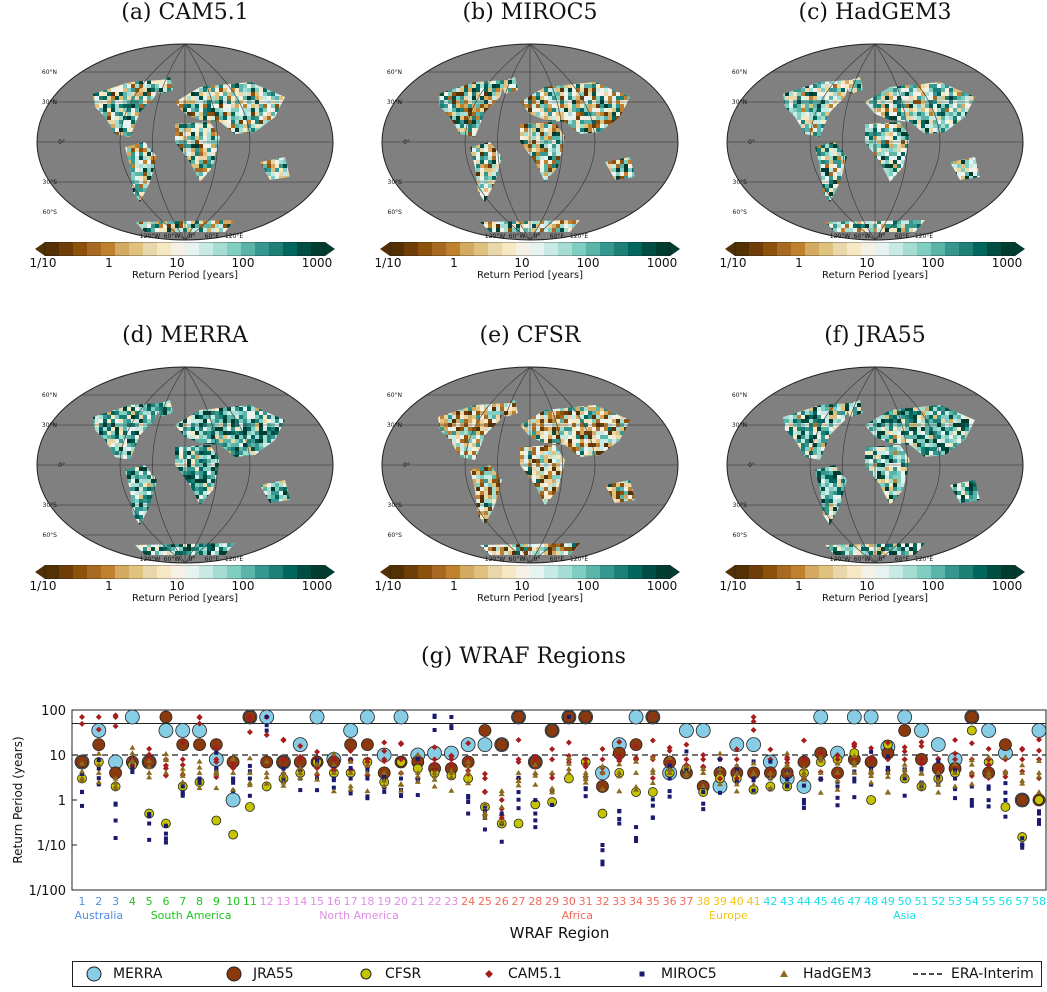  Describe the element at coordinates (530, 12) in the screenshot. I see `panel-title: (b) MIROC5` at that location.